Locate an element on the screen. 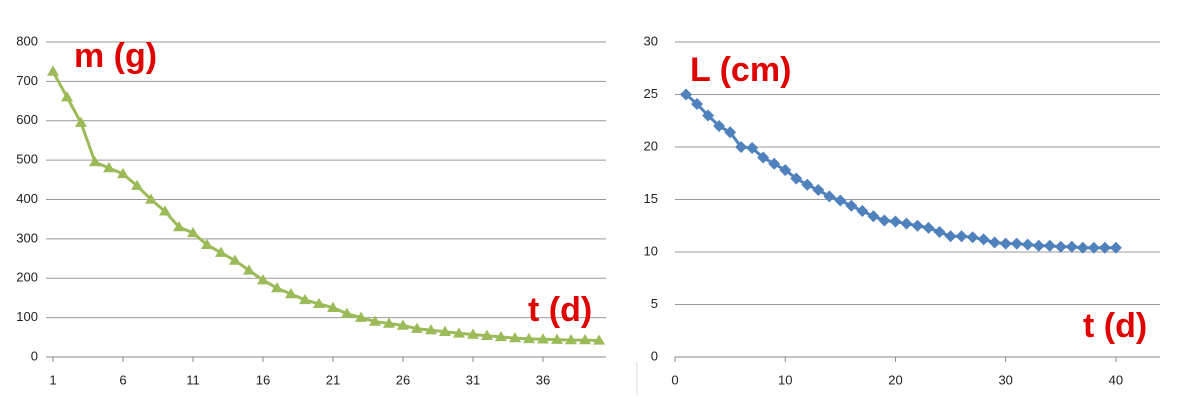  y-tick-label: 400 is located at coordinates (27, 198).